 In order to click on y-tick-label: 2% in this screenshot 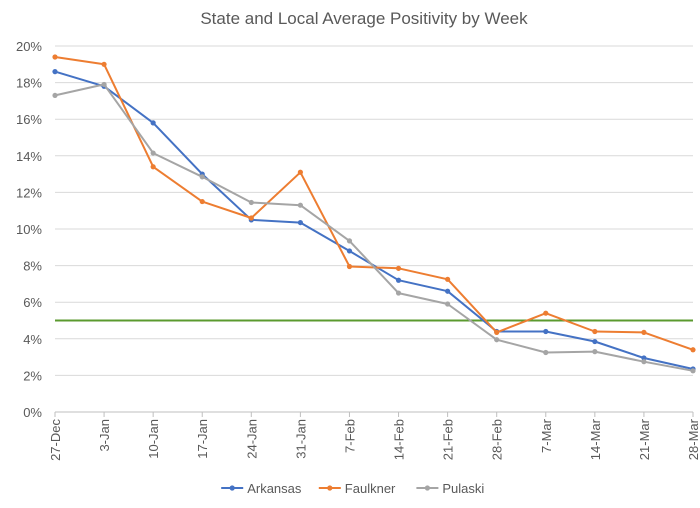, I will do `click(32, 375)`.